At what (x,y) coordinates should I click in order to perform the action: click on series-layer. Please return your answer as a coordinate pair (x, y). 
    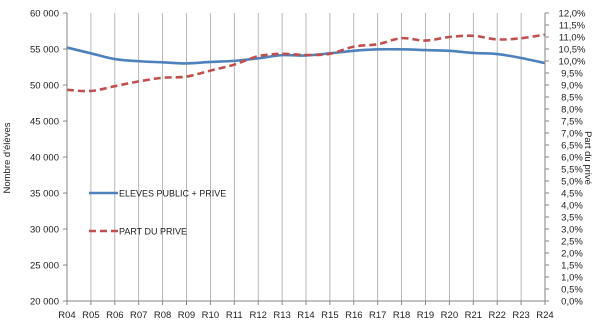
    Looking at the image, I should click on (306, 63).